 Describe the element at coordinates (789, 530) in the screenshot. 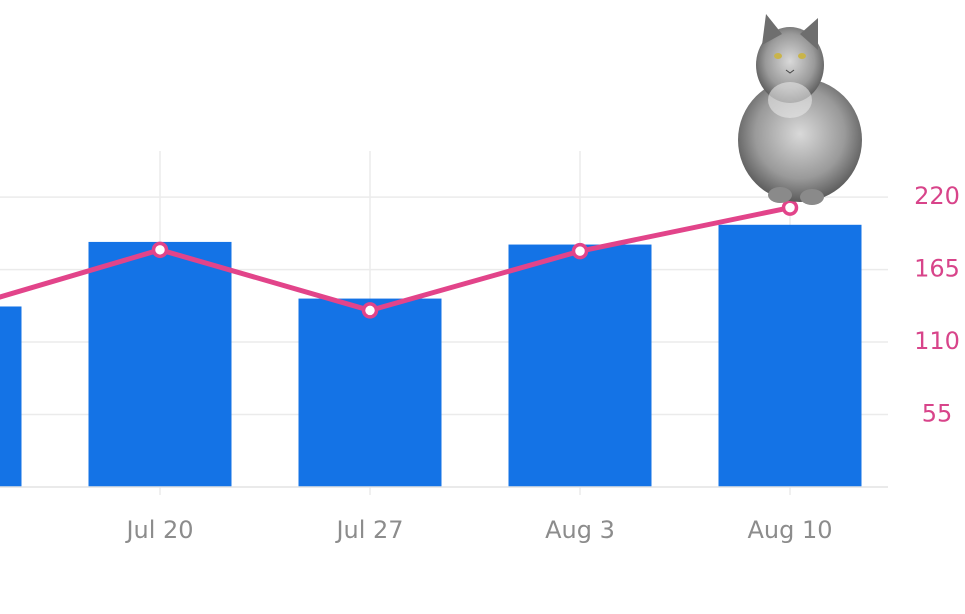

I see `x-tick-label: Aug 10` at that location.